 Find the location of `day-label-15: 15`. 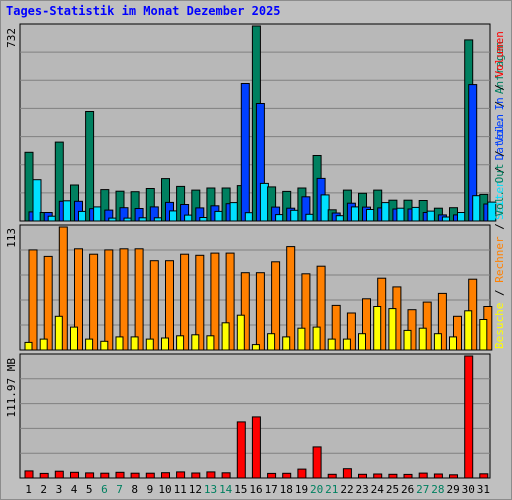

day-label-15: 15 is located at coordinates (240, 489).